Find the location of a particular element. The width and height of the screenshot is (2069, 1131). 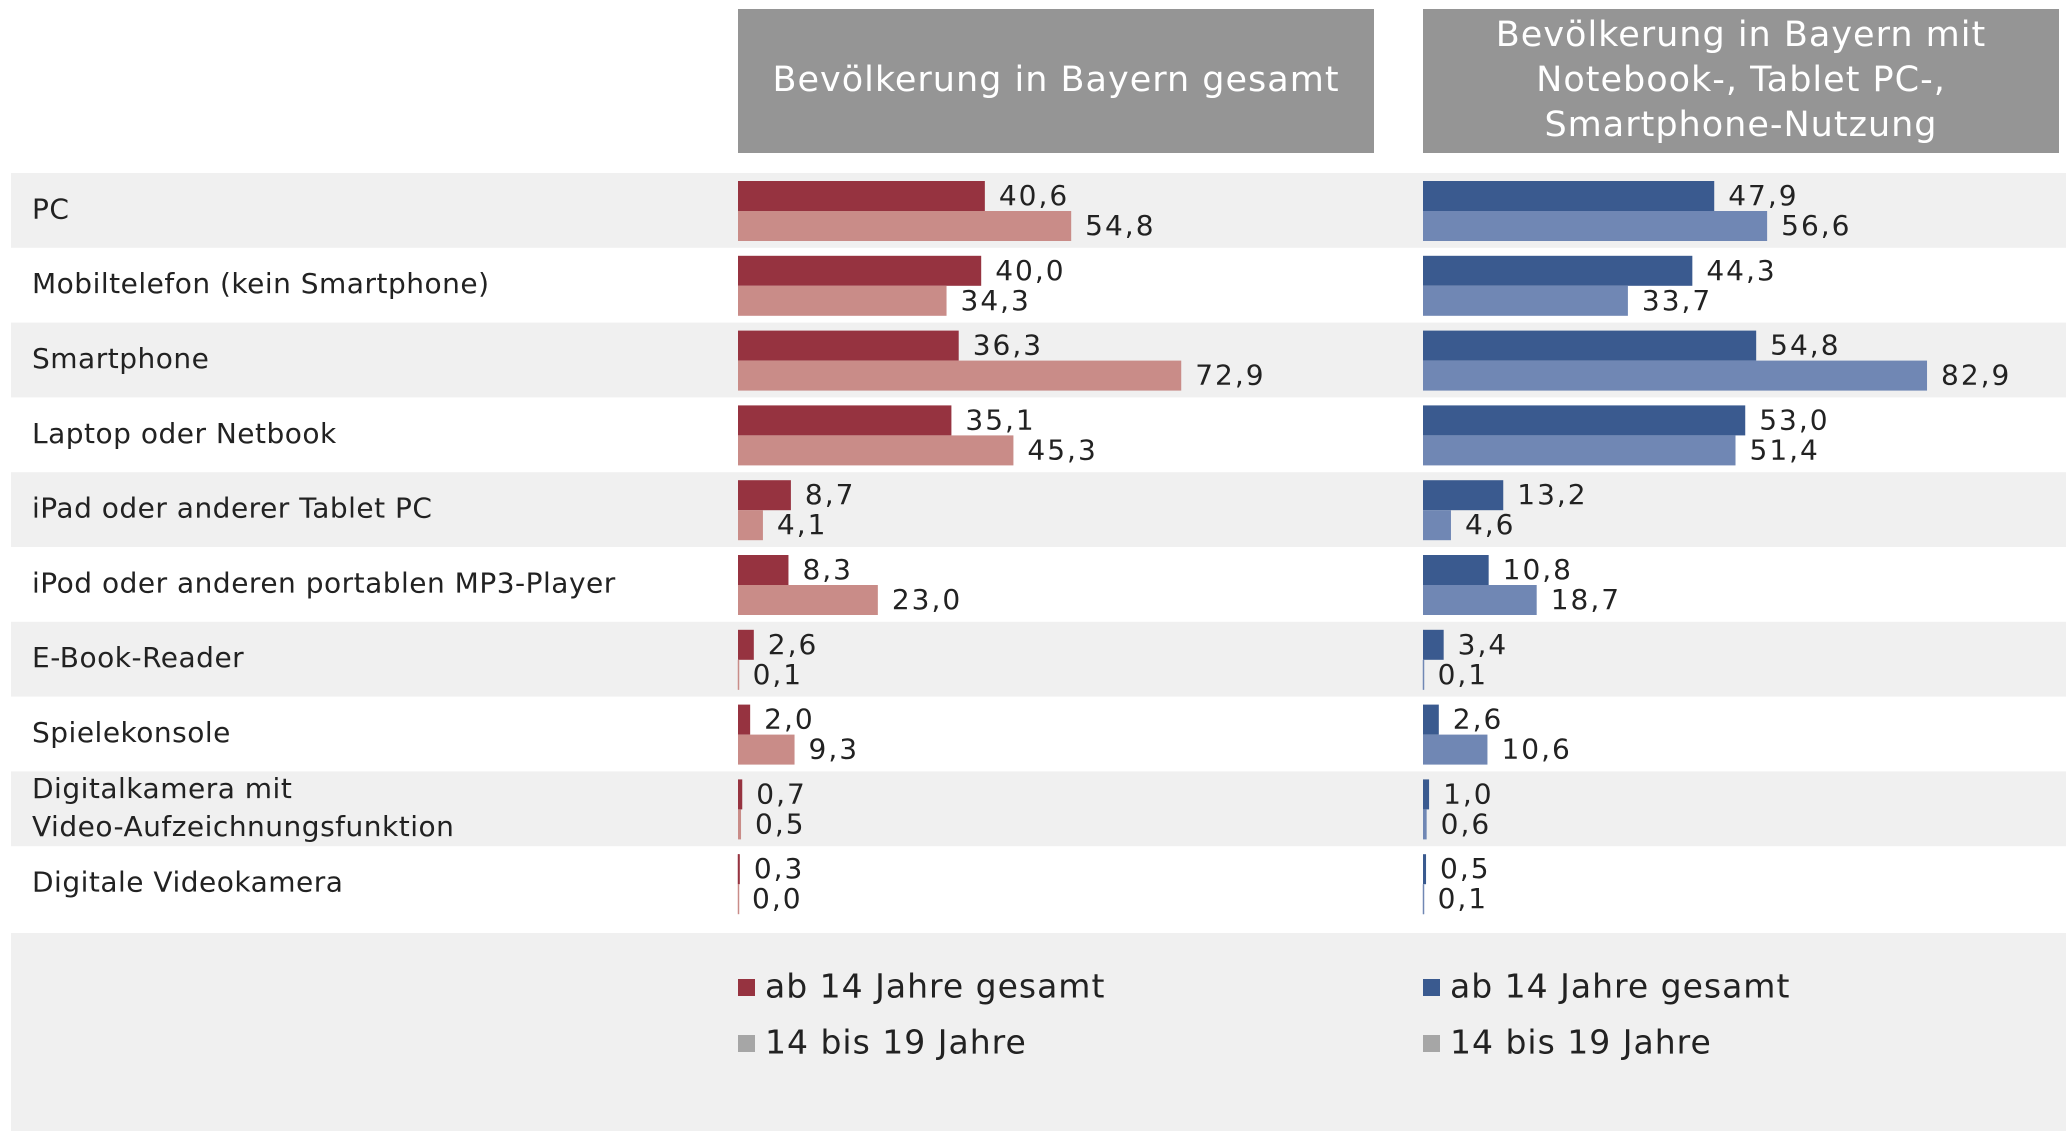

value-label: 72,9 is located at coordinates (1230, 375).